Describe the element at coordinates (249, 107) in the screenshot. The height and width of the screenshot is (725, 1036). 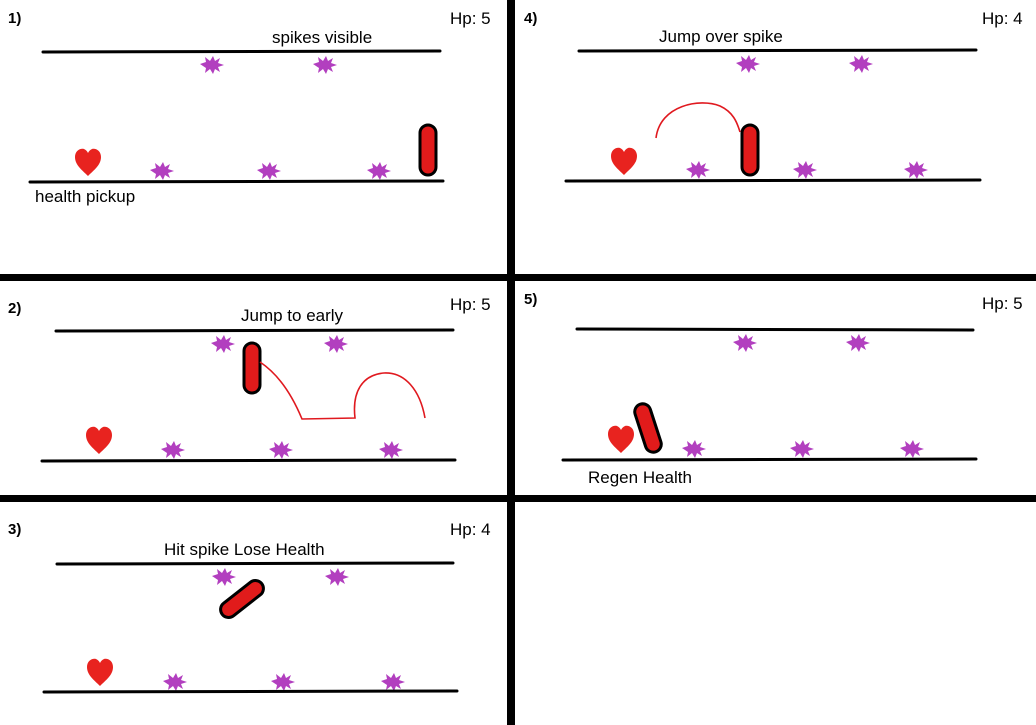
I see `panel-1: 1) Hp: 5 spikes visible health pickup` at that location.